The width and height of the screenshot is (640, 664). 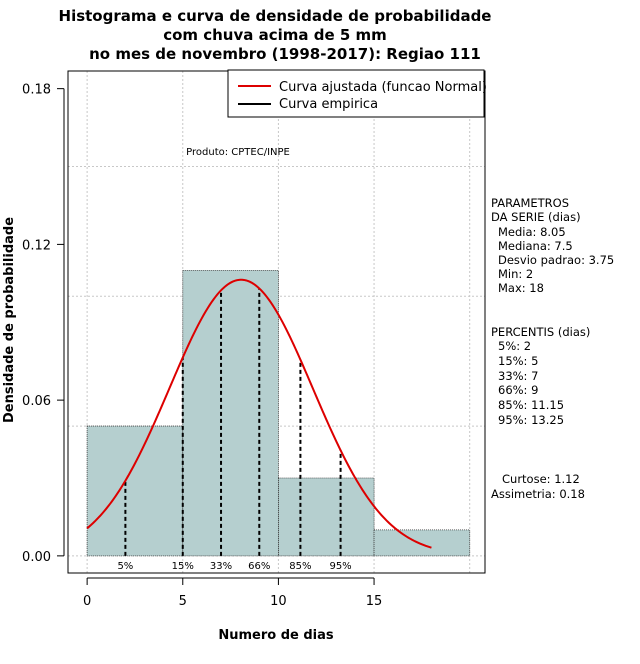 I want to click on y-tick-label: 0.00, so click(x=36, y=557).